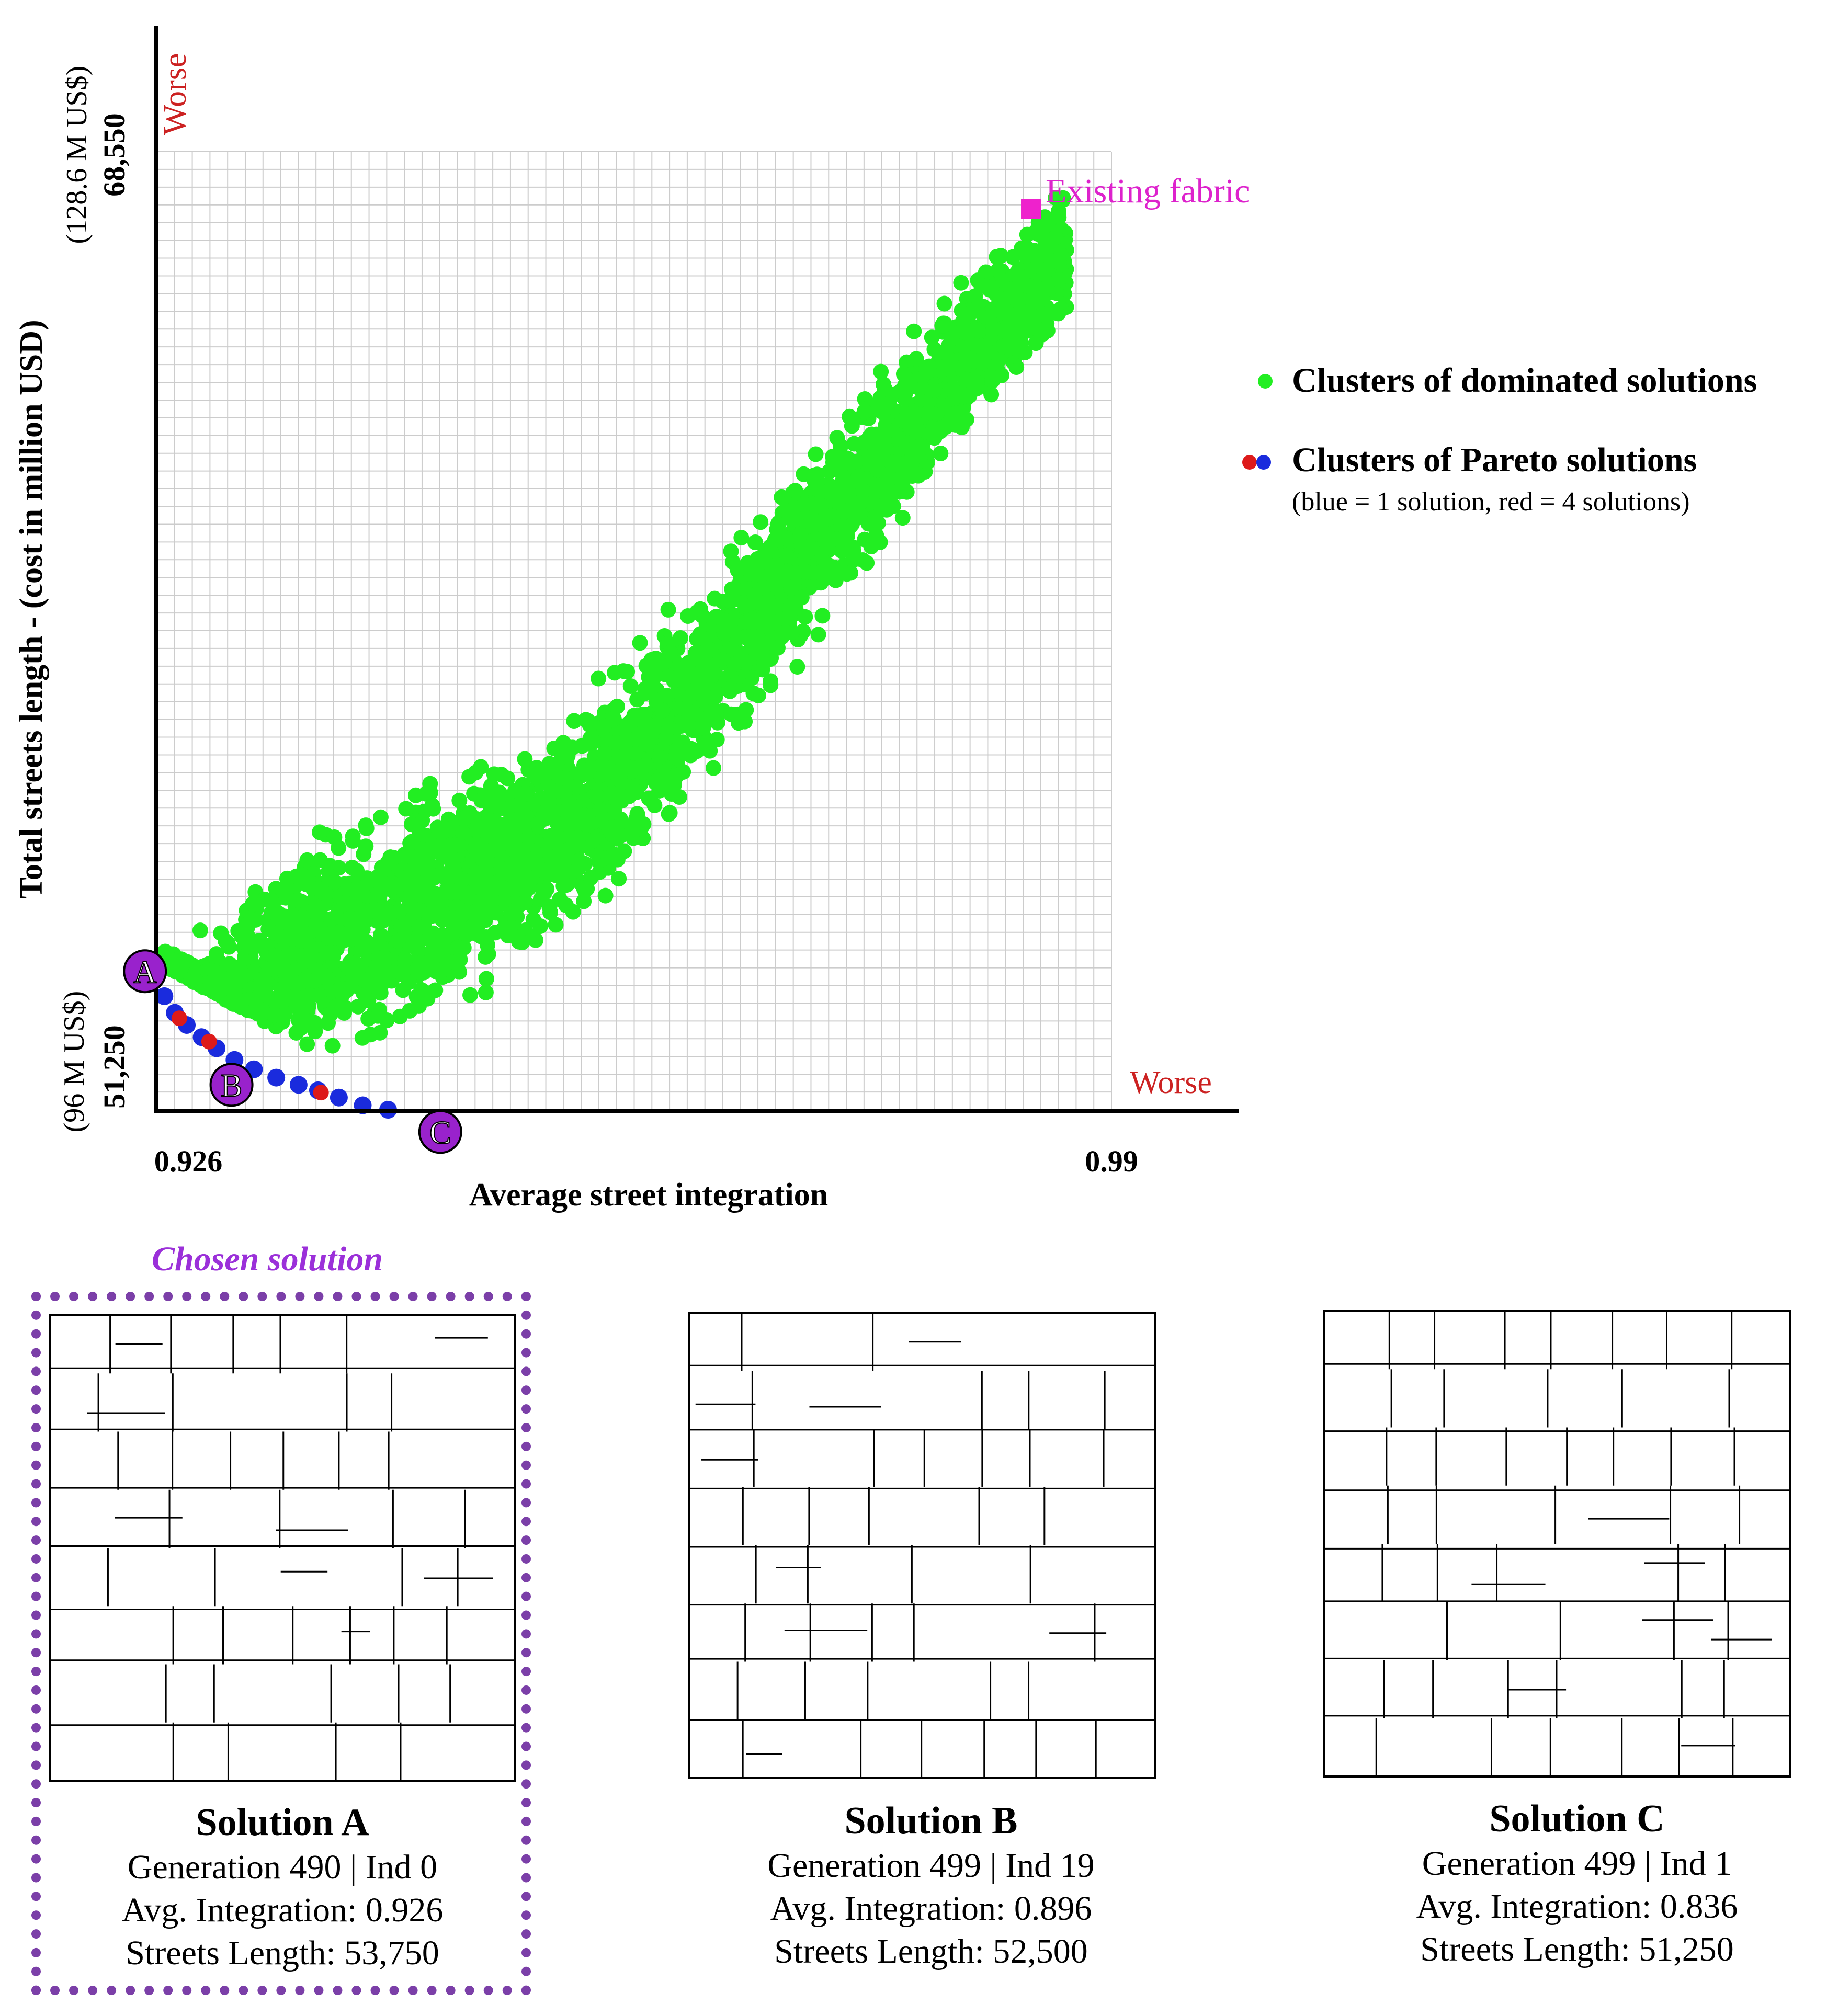 This screenshot has width=1827, height=2016. Describe the element at coordinates (282, 1822) in the screenshot. I see `solution-a-title: Solution A` at that location.